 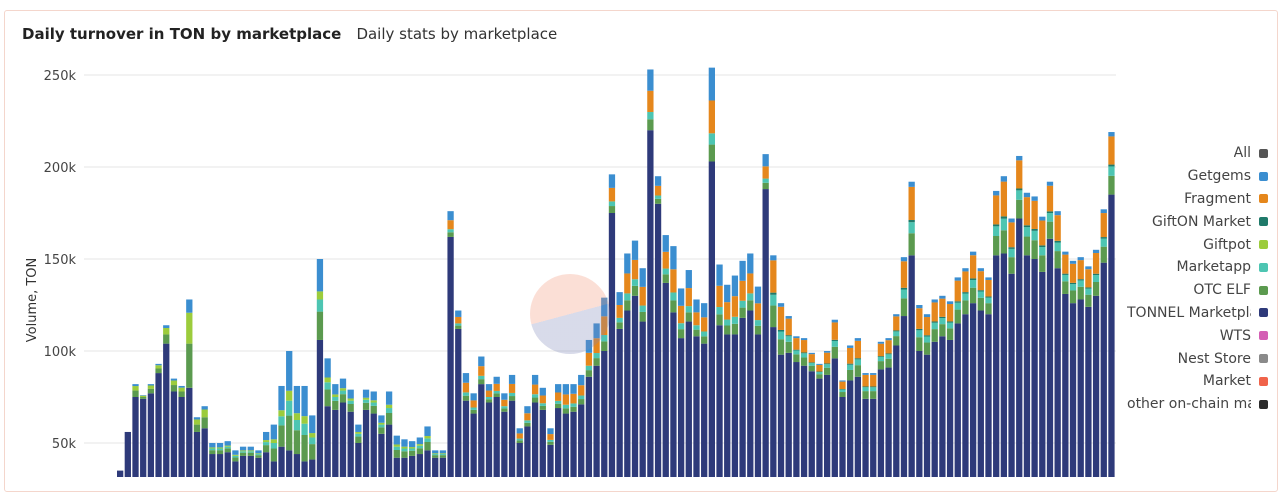 I want to click on legend-item: Getgems, so click(x=1183, y=176).